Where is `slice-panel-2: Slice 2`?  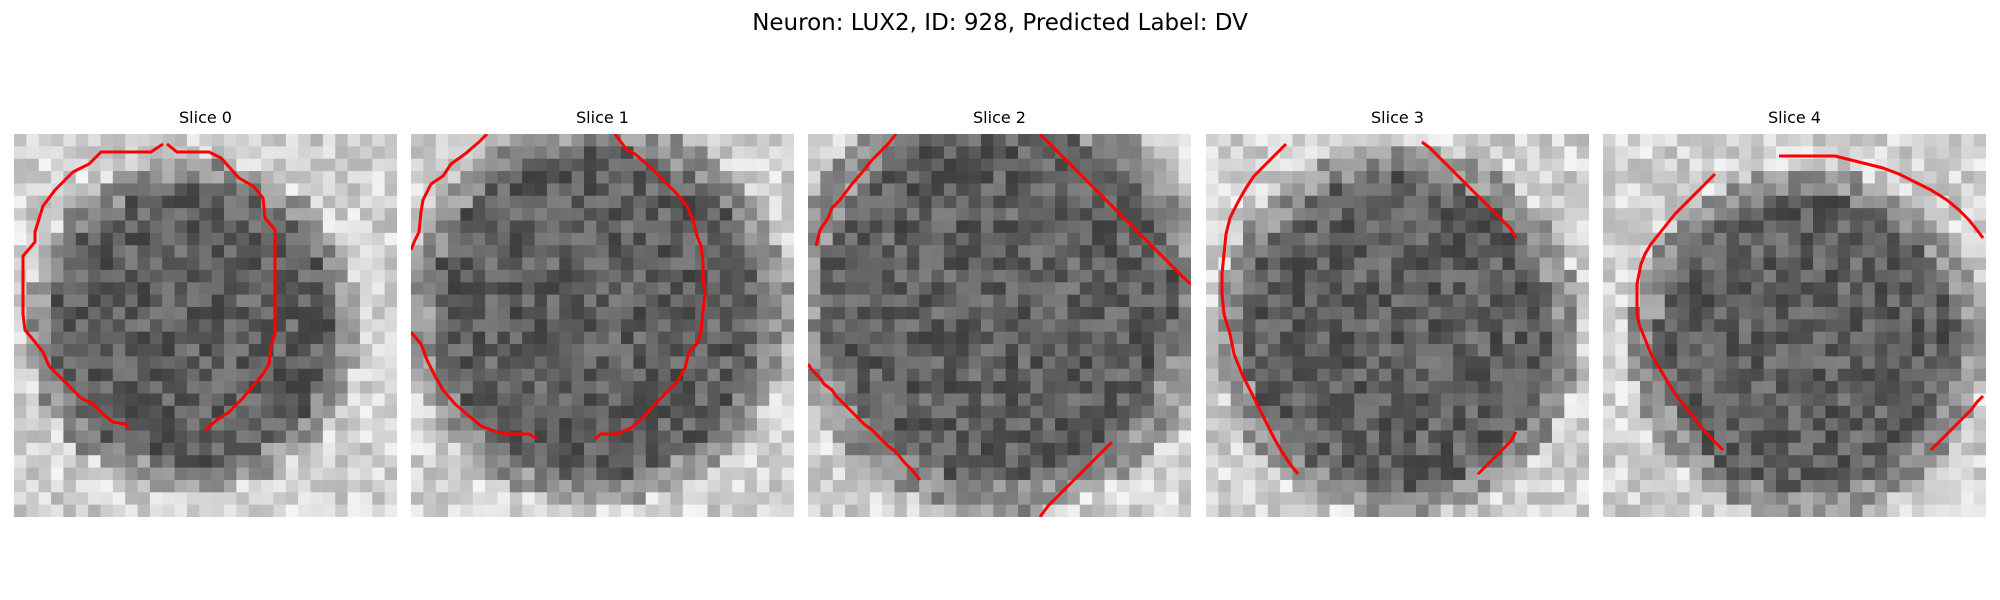 slice-panel-2: Slice 2 is located at coordinates (999, 312).